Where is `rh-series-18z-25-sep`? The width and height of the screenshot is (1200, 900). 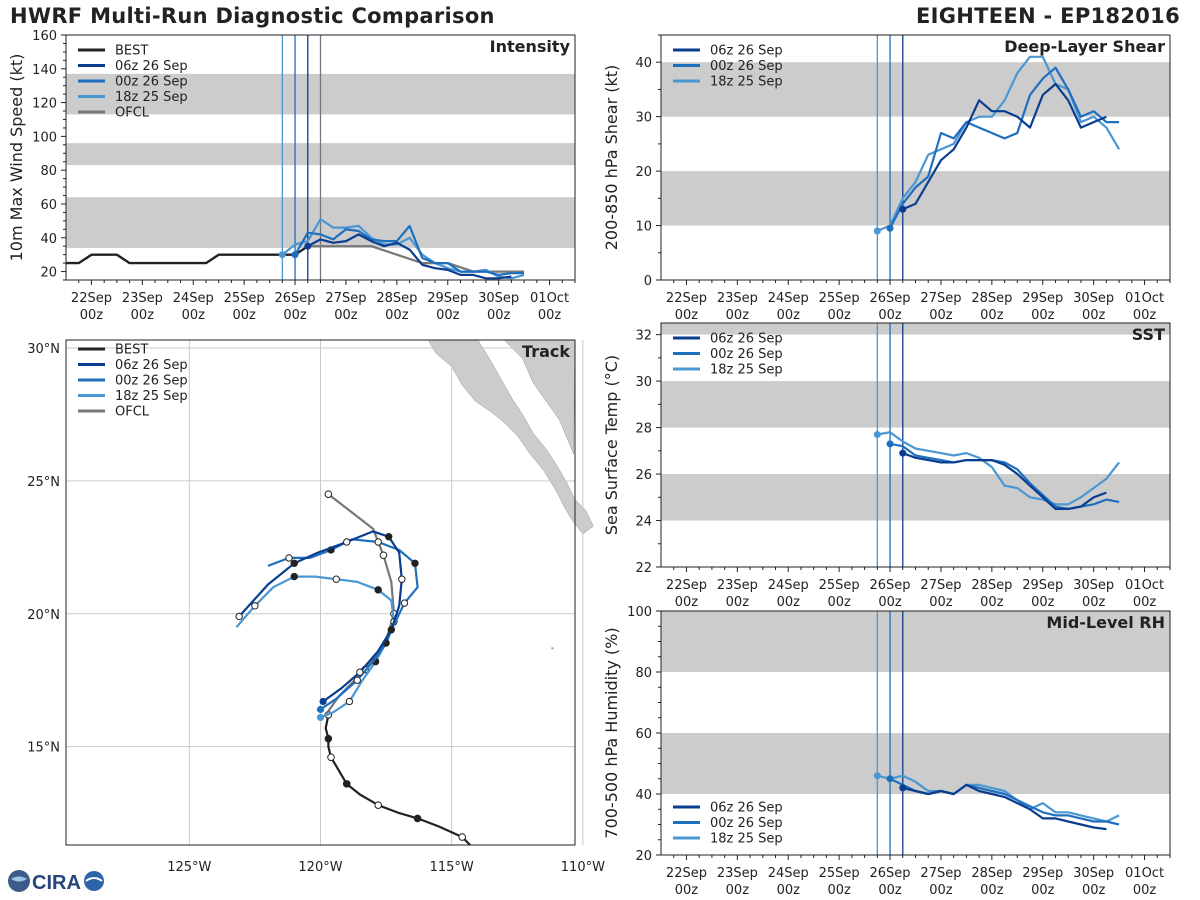
rh-series-18z-25-sep is located at coordinates (998, 798).